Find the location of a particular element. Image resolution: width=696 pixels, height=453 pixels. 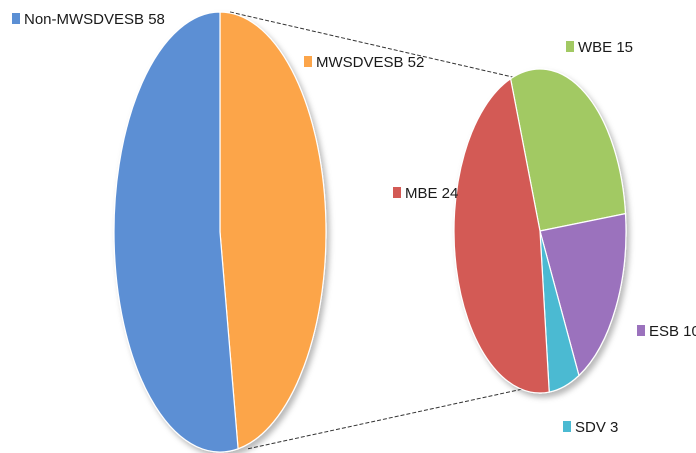

label-key-mbe is located at coordinates (397, 192).